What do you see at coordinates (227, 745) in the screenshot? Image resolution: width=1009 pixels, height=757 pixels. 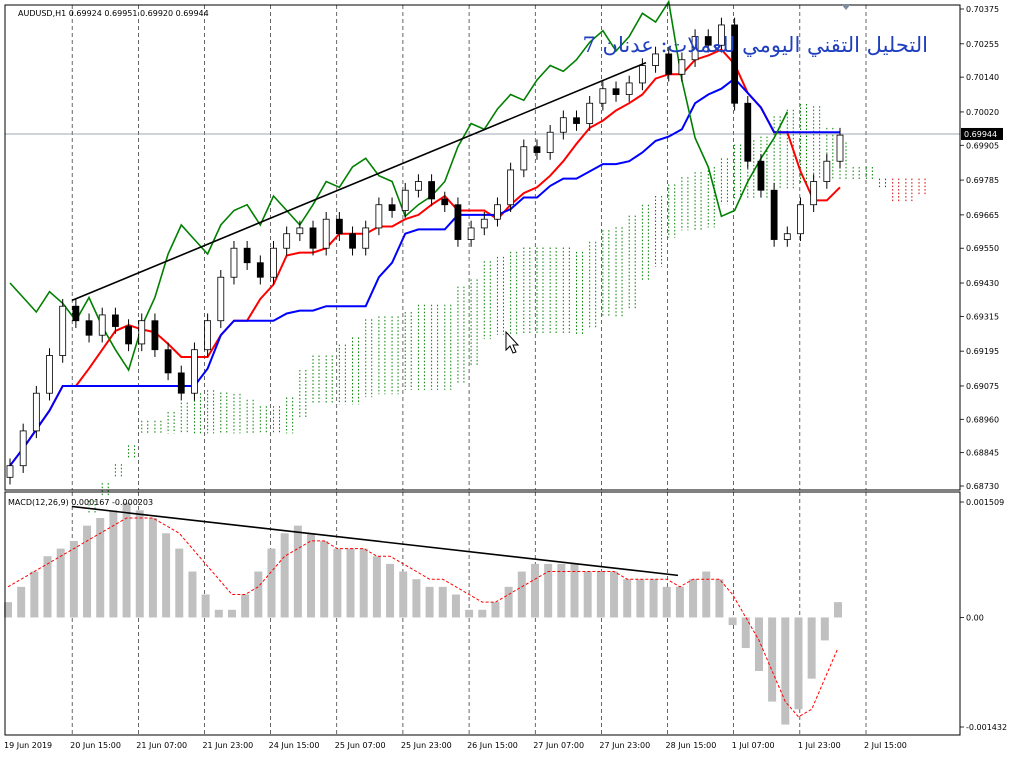 I see `x-tick-label: 21 Jun 23:00` at bounding box center [227, 745].